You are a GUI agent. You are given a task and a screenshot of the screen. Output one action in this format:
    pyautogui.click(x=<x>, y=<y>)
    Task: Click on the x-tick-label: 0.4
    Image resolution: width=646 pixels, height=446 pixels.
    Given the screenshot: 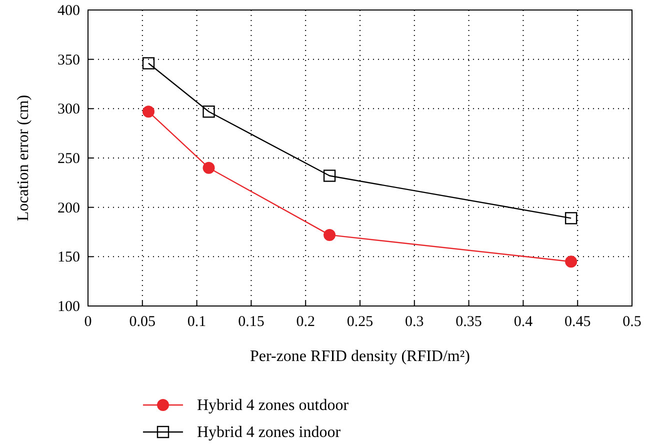 What is the action you would take?
    pyautogui.click(x=524, y=322)
    